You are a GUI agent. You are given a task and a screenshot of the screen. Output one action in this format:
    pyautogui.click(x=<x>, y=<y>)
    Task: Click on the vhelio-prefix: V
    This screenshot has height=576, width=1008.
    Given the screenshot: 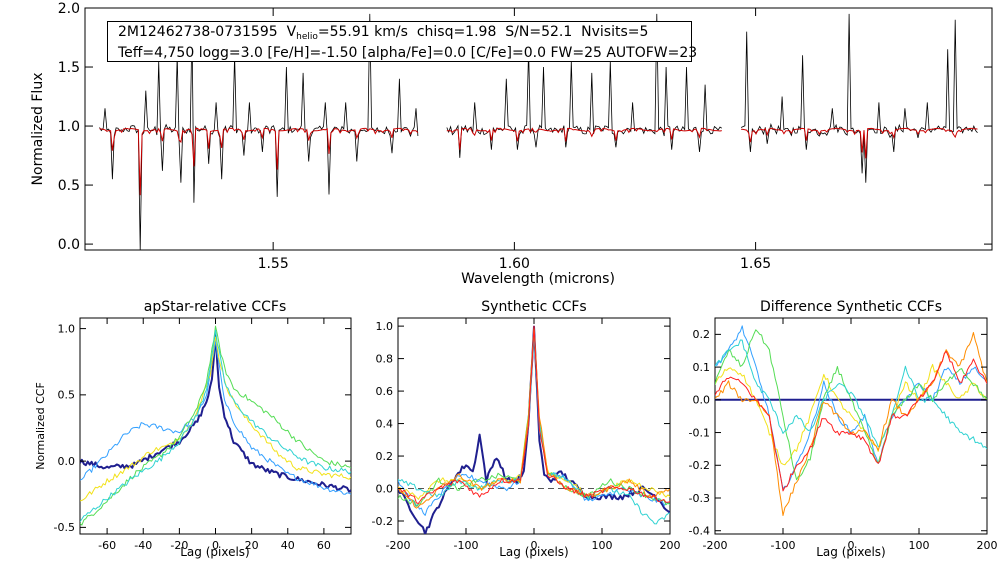 What is the action you would take?
    pyautogui.click(x=291, y=32)
    